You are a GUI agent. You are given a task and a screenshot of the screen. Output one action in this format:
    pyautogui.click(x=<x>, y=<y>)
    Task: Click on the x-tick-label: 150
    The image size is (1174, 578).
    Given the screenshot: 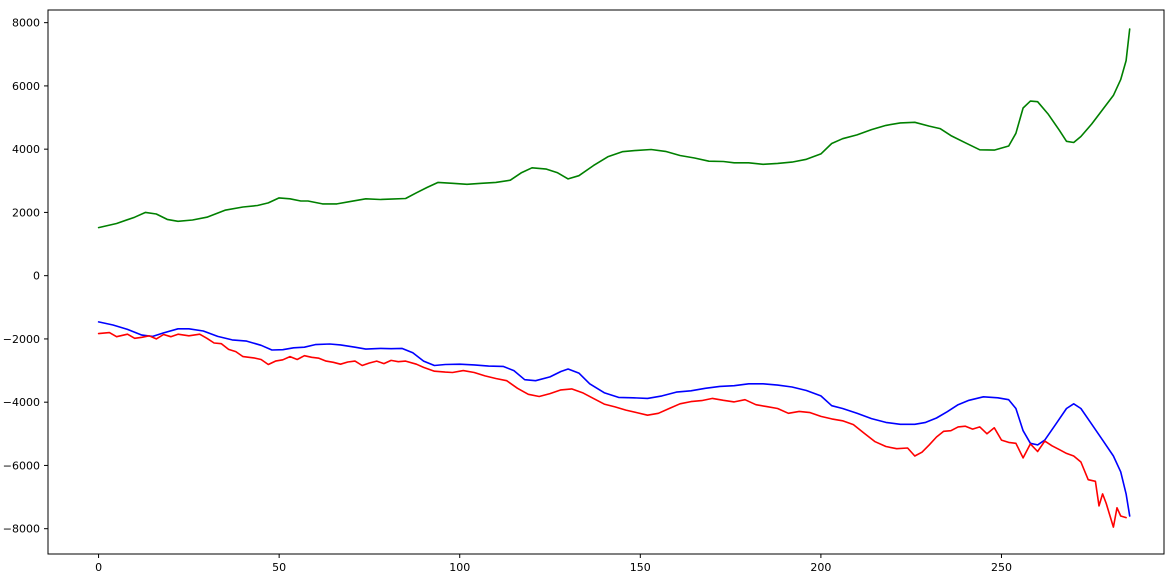 What is the action you would take?
    pyautogui.click(x=640, y=567)
    